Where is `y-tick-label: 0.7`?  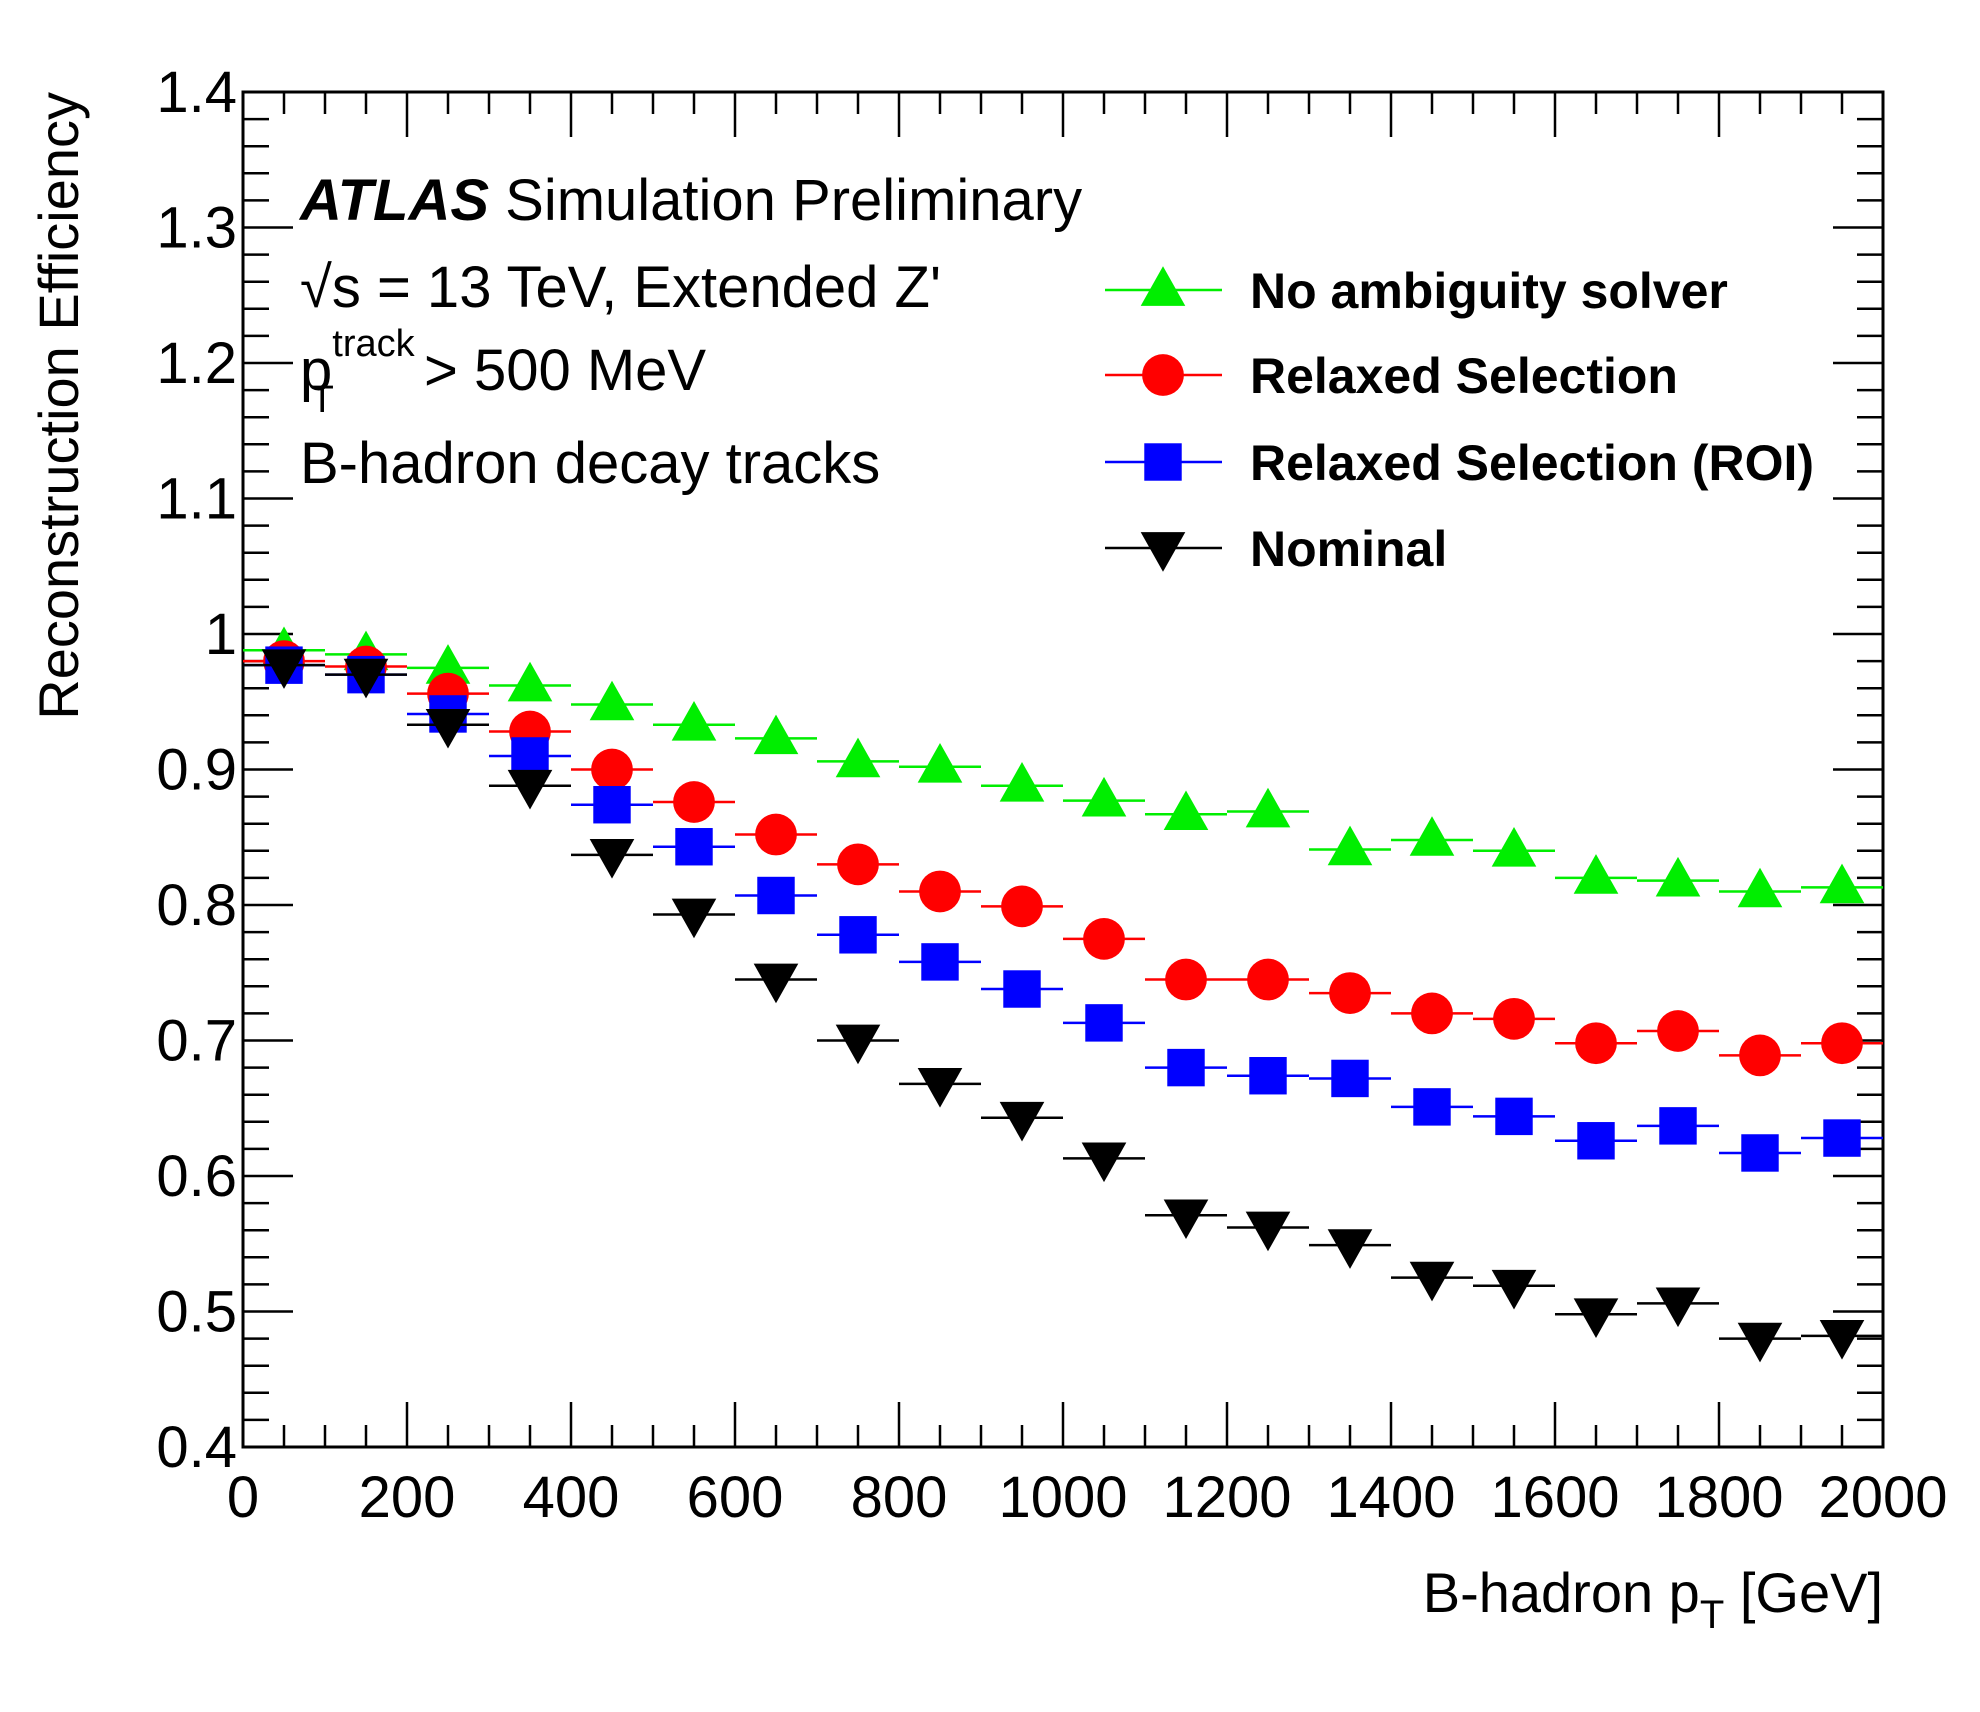
y-tick-label: 0.7 is located at coordinates (196, 1041).